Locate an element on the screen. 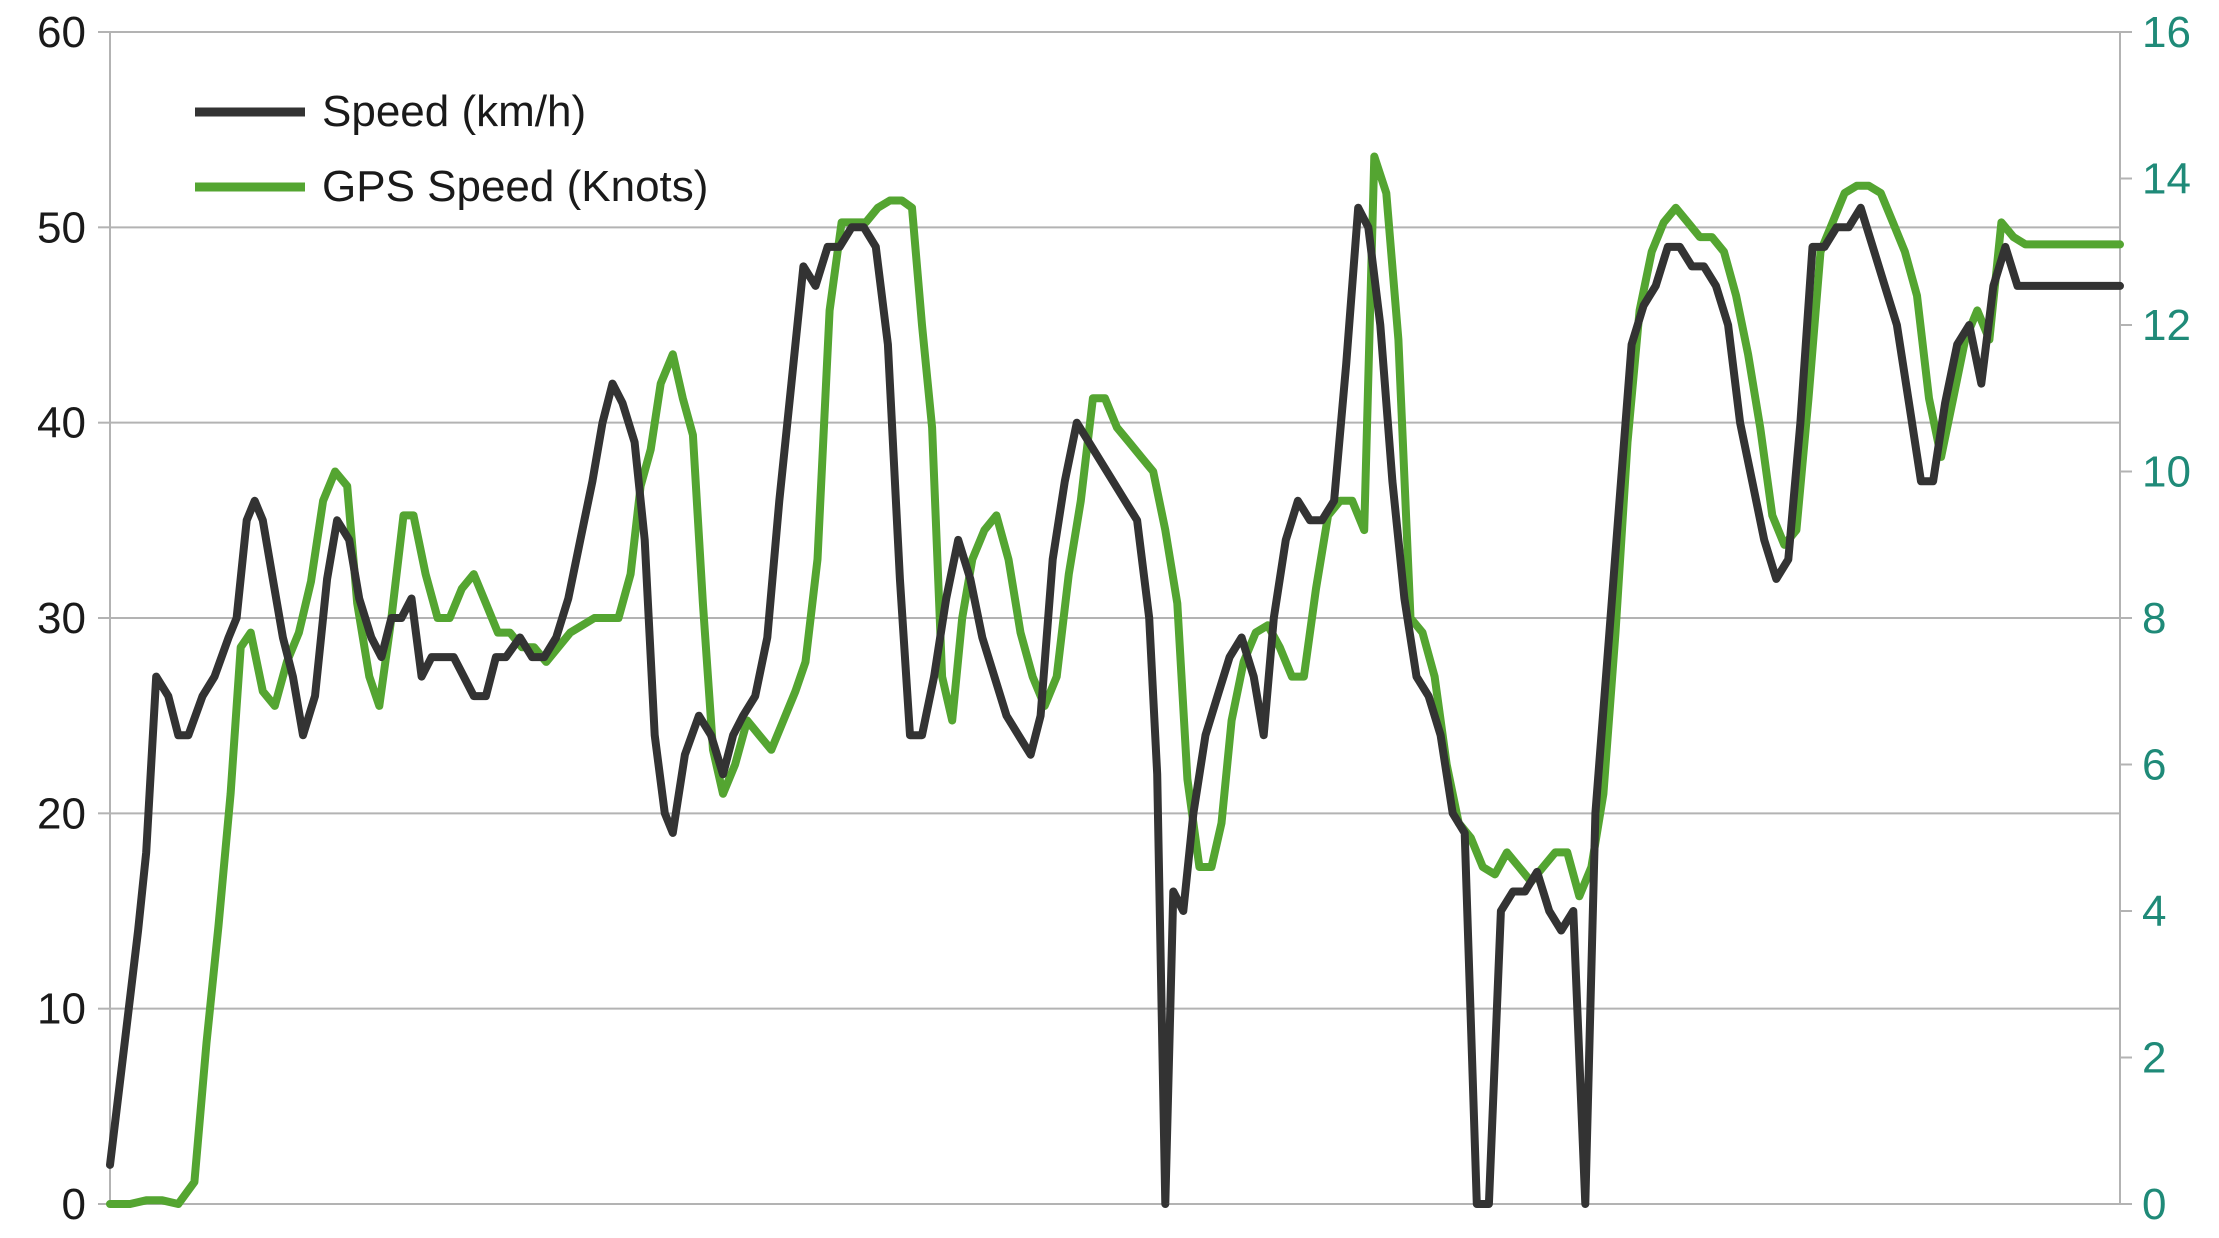  left-tick-label-1: 10 is located at coordinates (61, 1009).